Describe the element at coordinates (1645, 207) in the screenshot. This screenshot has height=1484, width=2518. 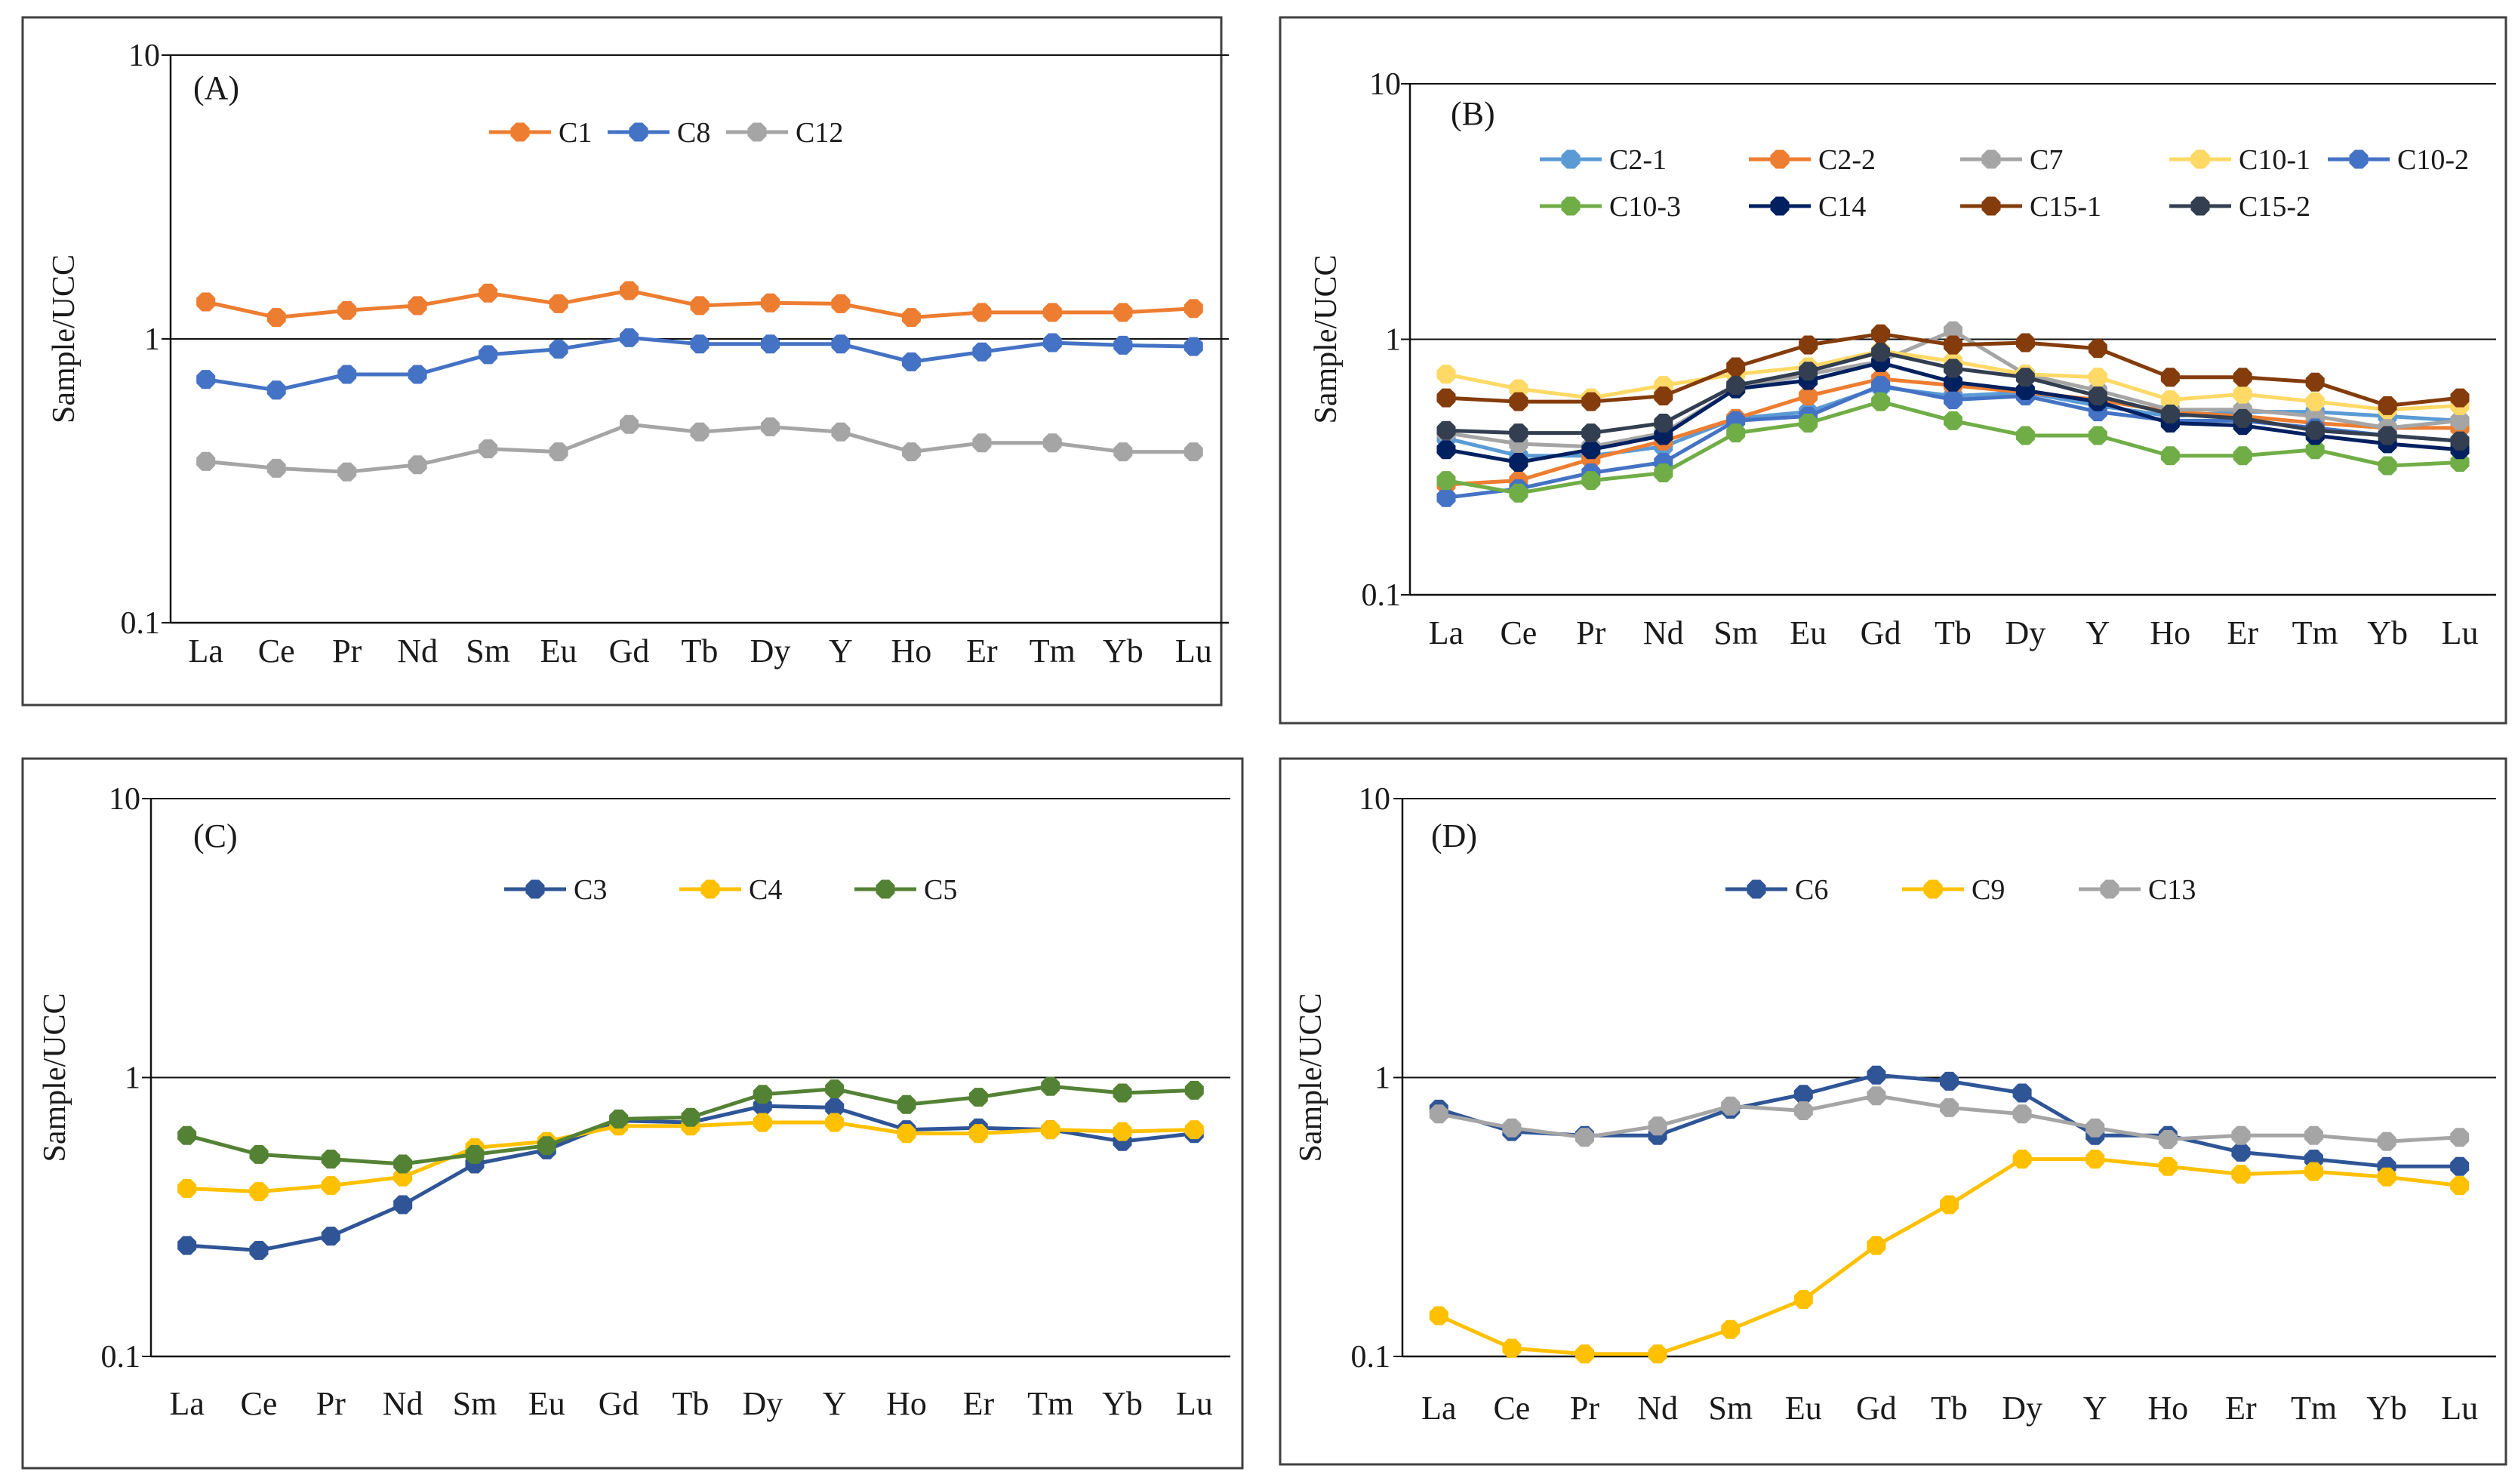
I see `legend-entry: C10-3` at that location.